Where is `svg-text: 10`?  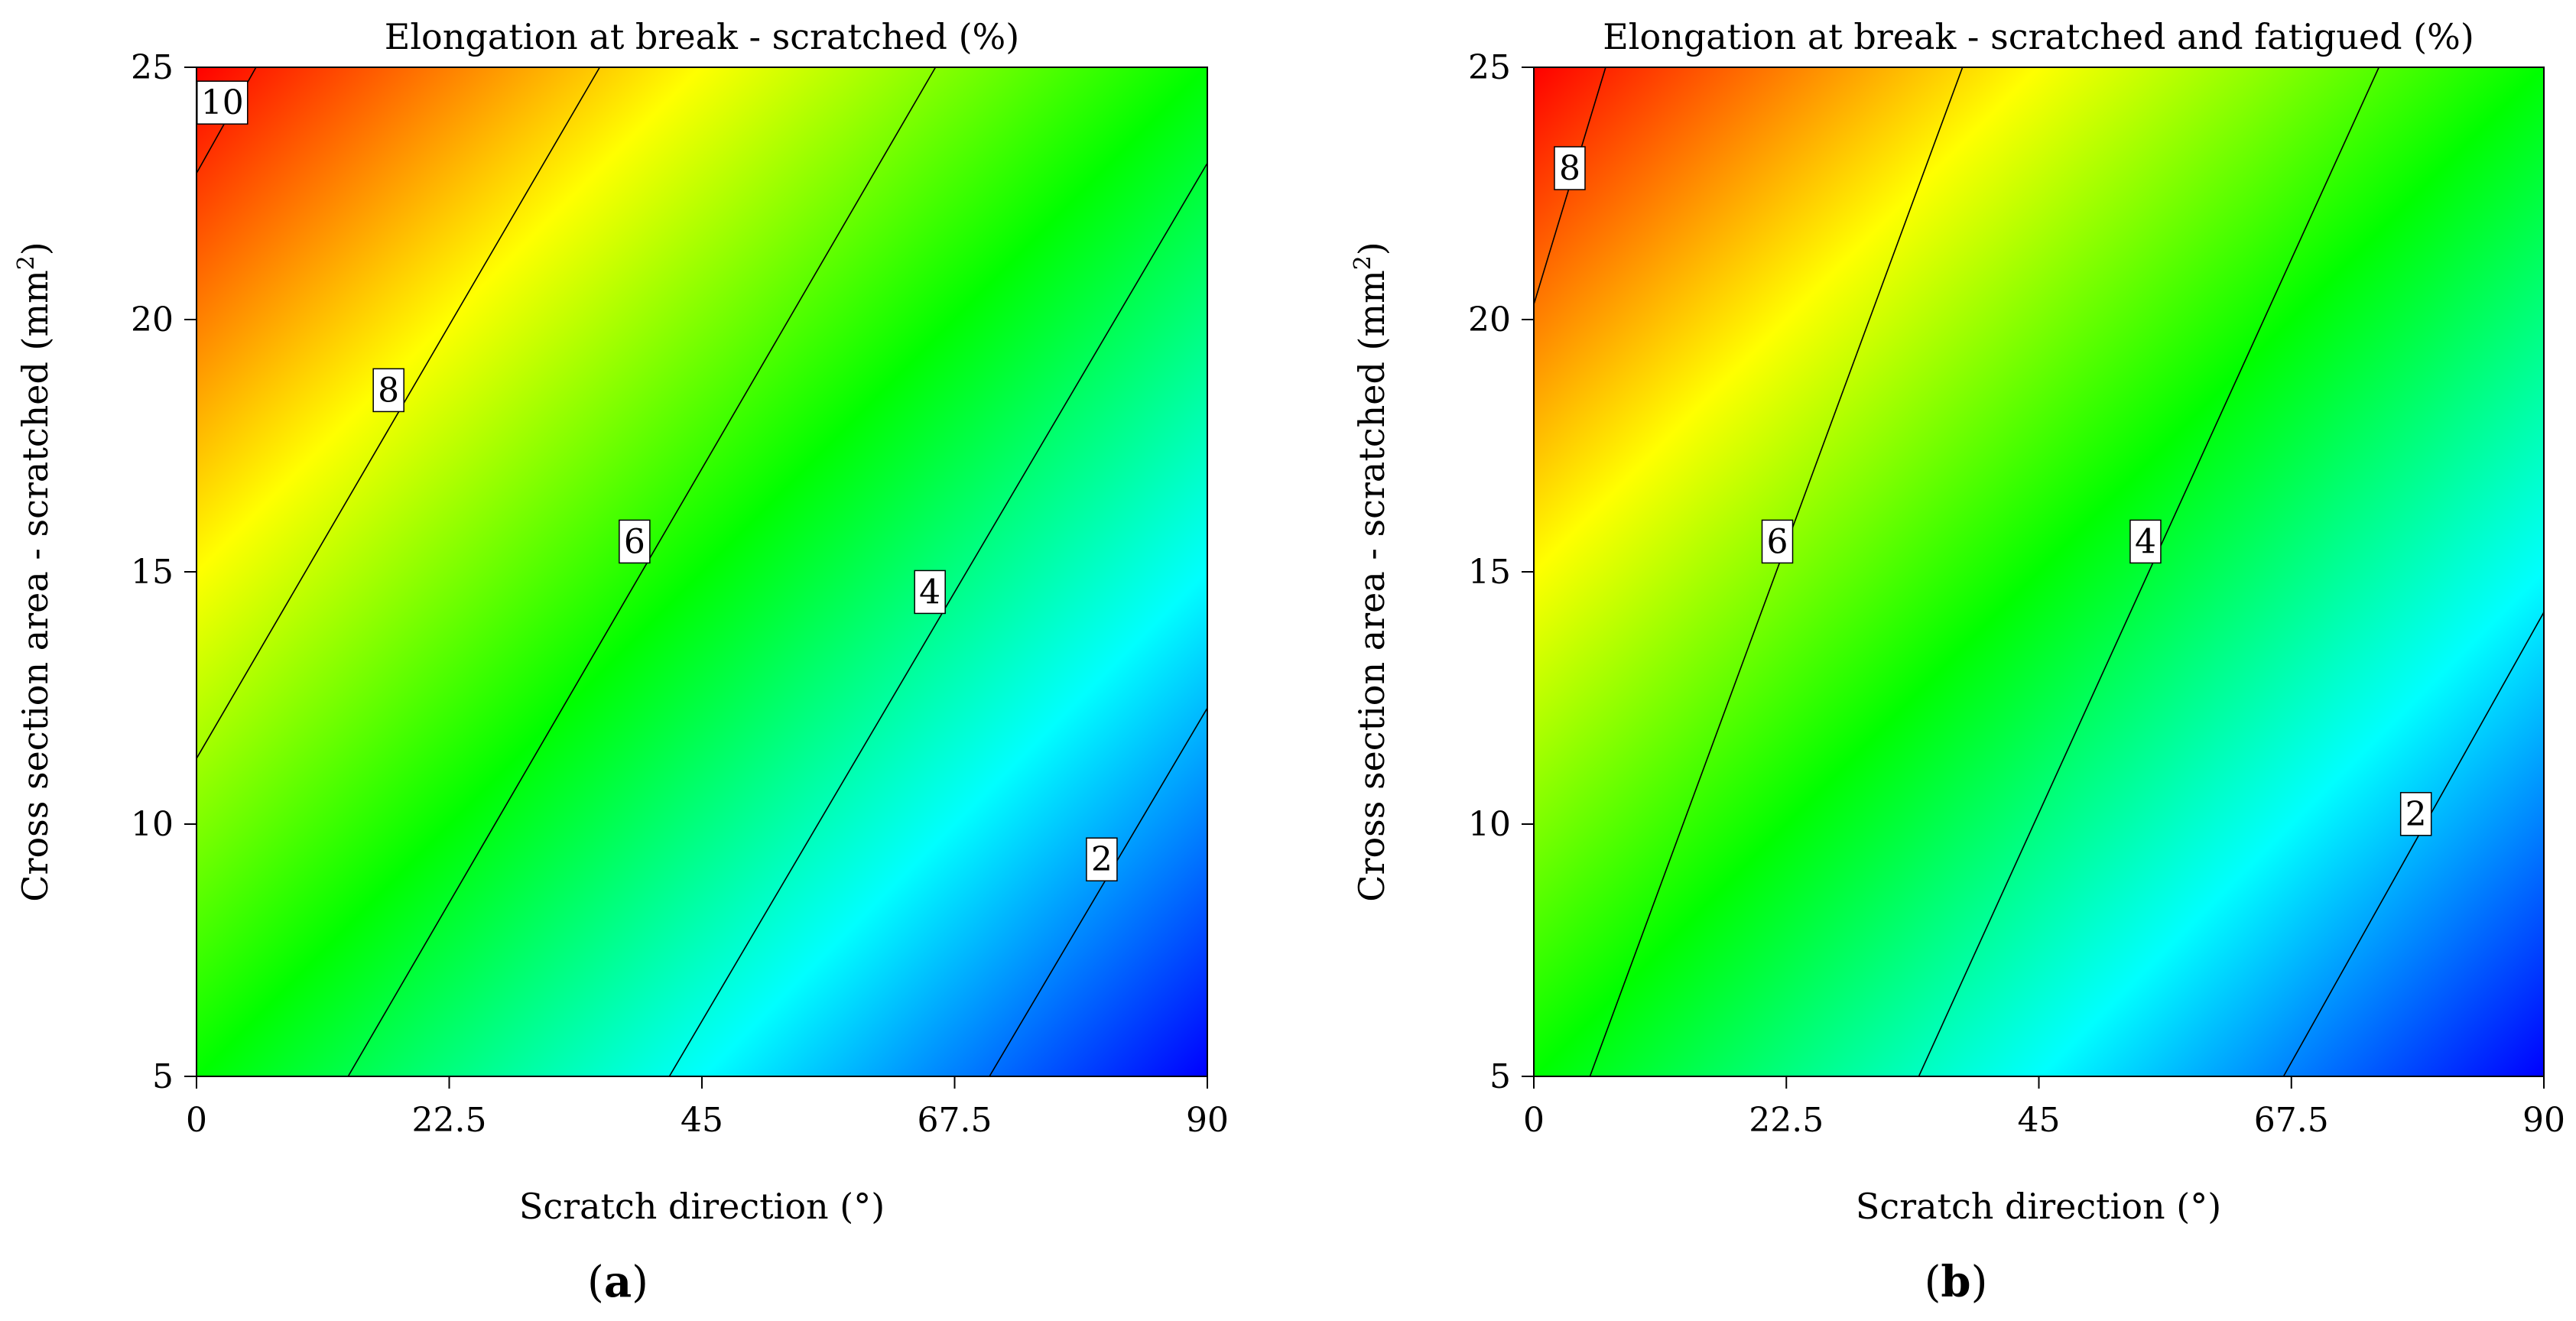 svg-text: 10 is located at coordinates (223, 102).